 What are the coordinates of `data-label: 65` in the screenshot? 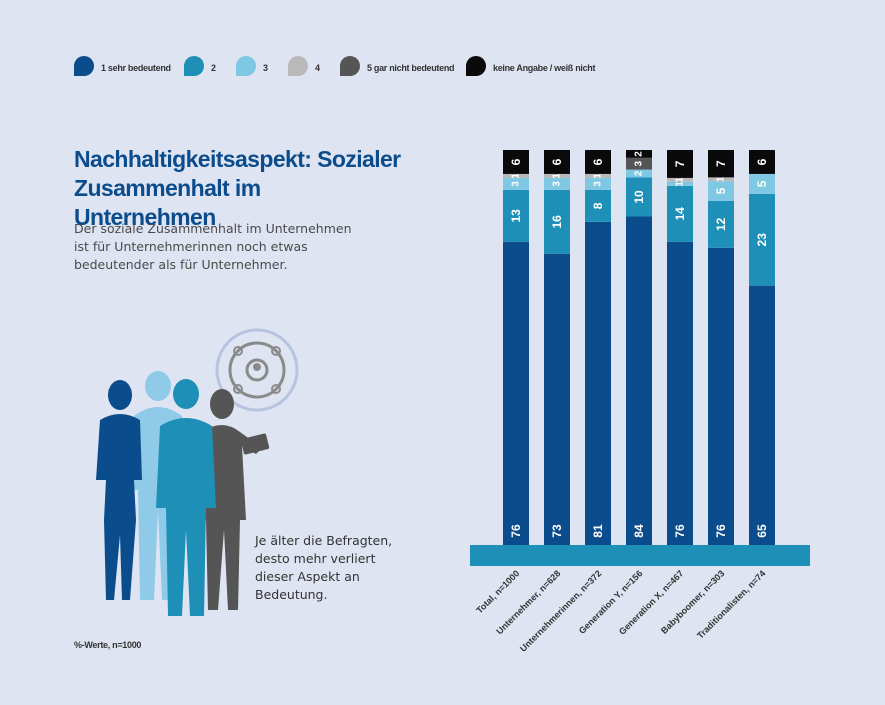 It's located at (762, 531).